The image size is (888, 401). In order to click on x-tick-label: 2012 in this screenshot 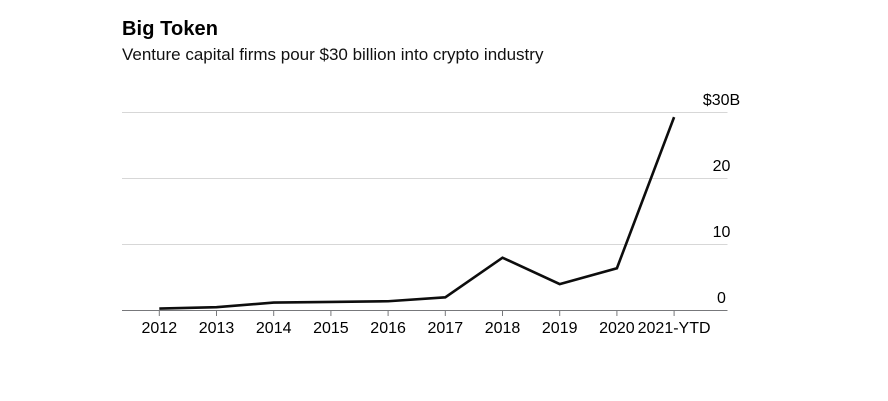, I will do `click(160, 328)`.